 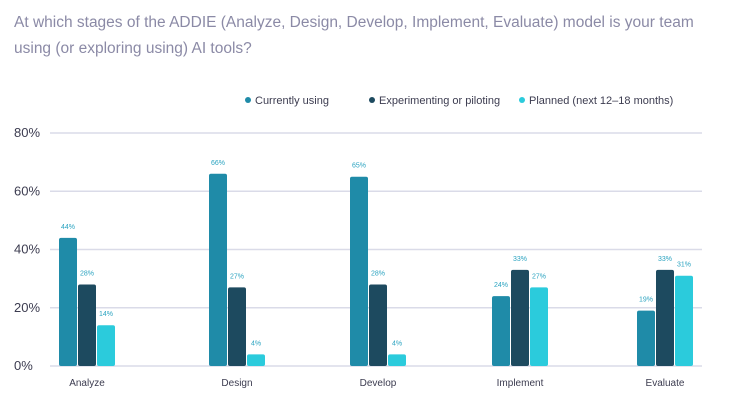 What do you see at coordinates (106, 314) in the screenshot?
I see `data-label: 14%` at bounding box center [106, 314].